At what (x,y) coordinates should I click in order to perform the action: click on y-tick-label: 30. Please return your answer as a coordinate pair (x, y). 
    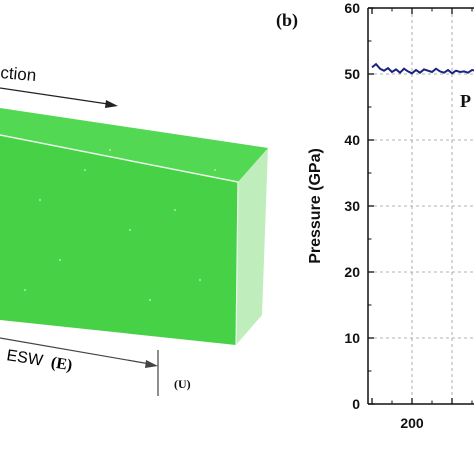
    Looking at the image, I should click on (352, 206).